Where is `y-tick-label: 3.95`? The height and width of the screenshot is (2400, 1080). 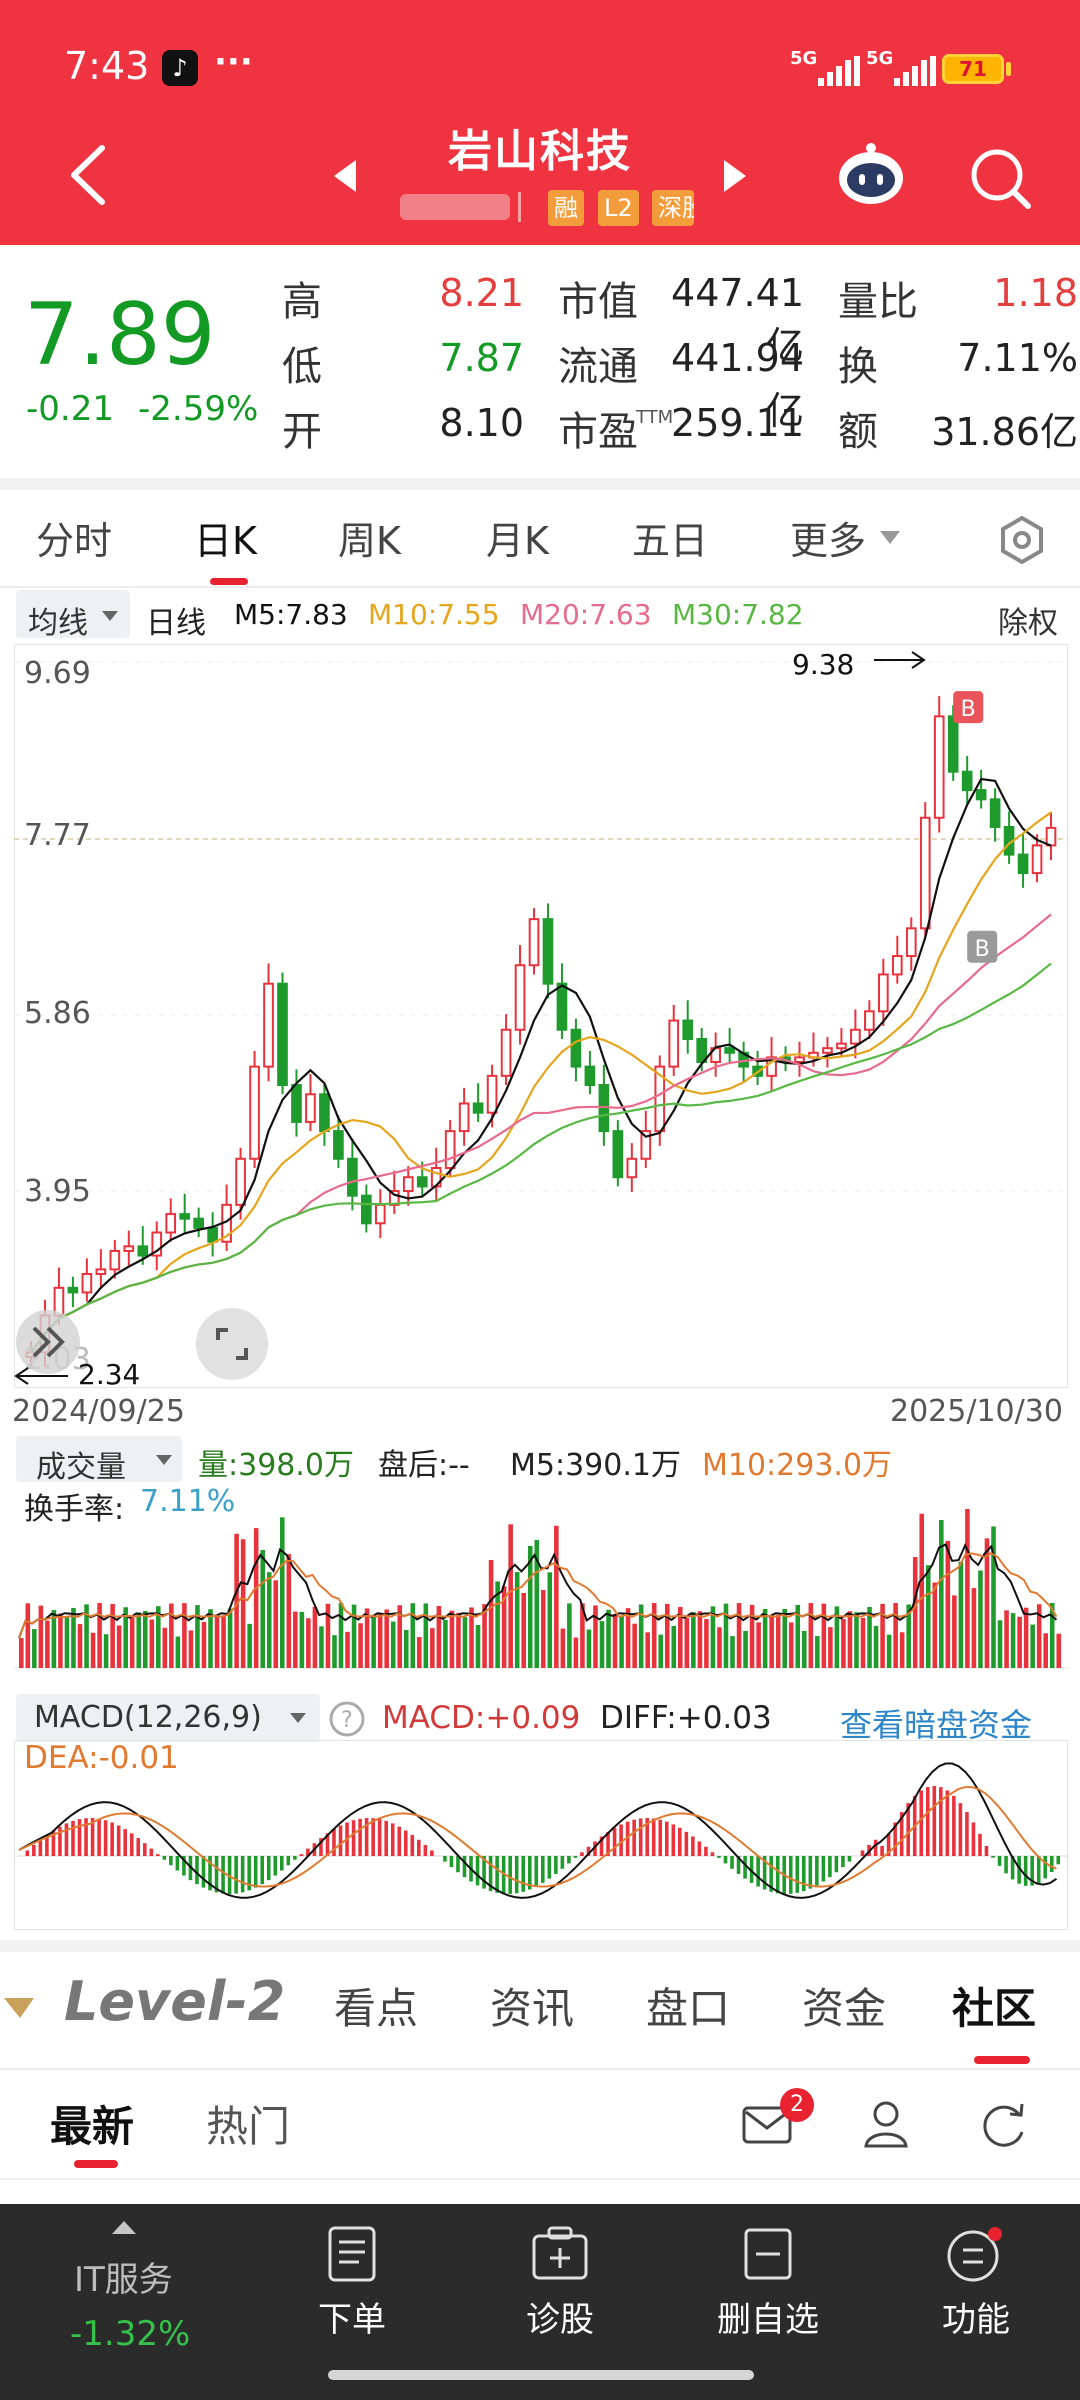
y-tick-label: 3.95 is located at coordinates (57, 1191).